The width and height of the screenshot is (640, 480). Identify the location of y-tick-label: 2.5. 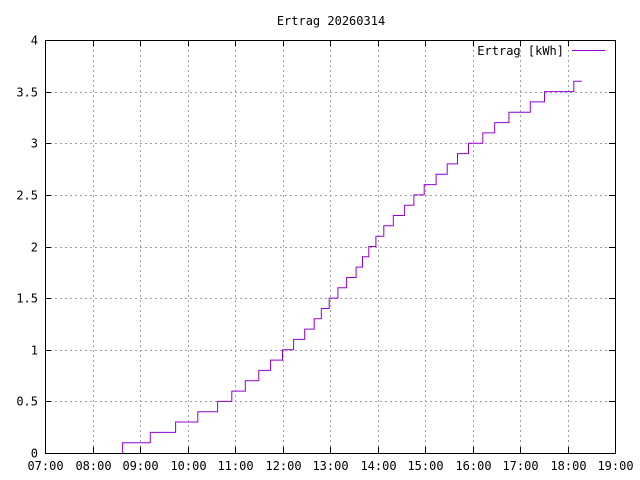
(27, 196).